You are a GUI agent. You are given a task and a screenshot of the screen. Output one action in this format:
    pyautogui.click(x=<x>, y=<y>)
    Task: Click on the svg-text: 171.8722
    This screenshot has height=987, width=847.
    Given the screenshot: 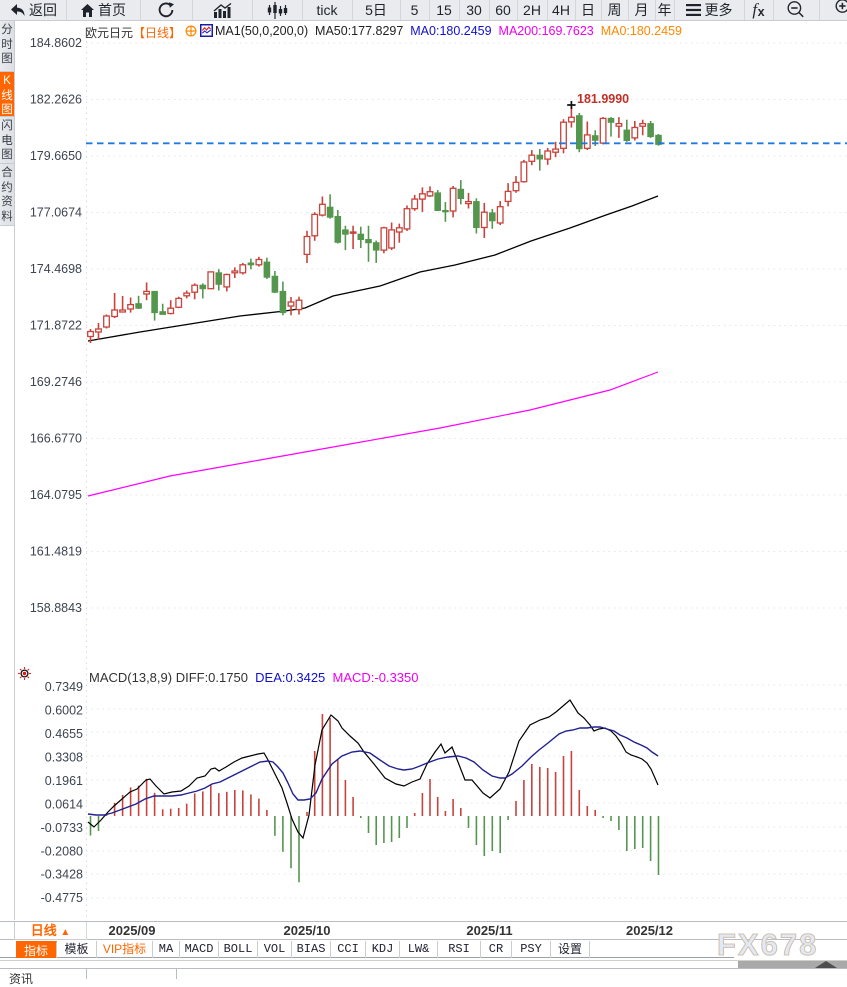 What is the action you would take?
    pyautogui.click(x=56, y=326)
    